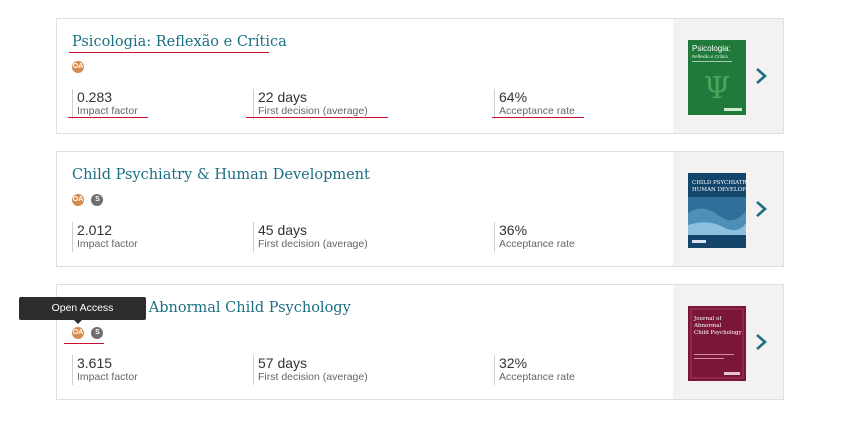 The image size is (864, 435). Describe the element at coordinates (95, 97) in the screenshot. I see `impact-factor-value: 0.283` at that location.